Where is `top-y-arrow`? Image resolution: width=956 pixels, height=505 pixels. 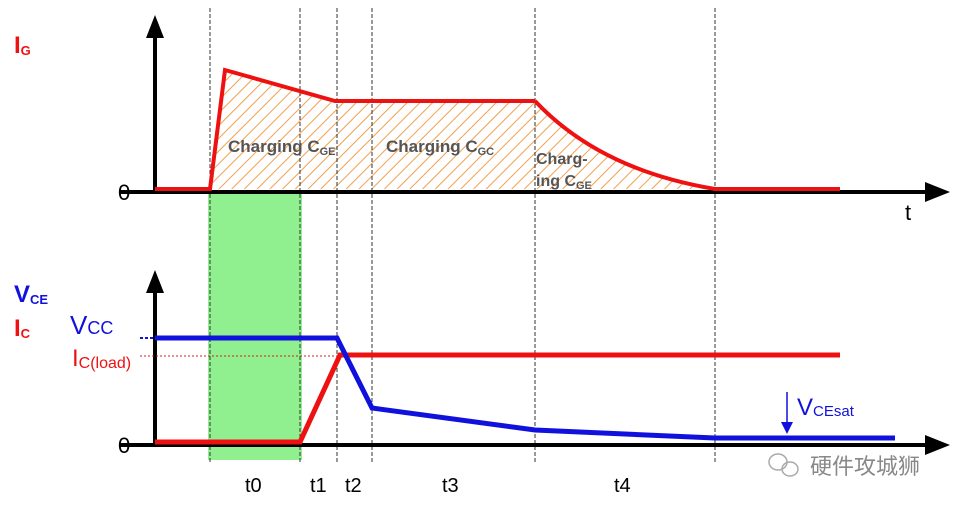 top-y-arrow is located at coordinates (155, 26).